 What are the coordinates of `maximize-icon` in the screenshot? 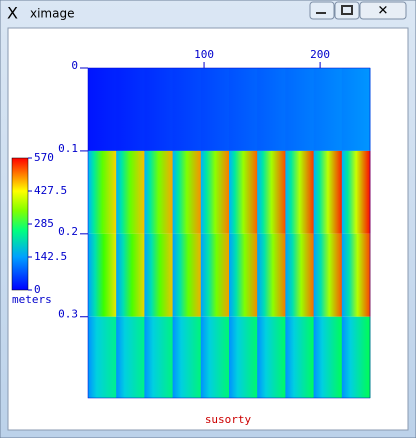 It's located at (347, 10).